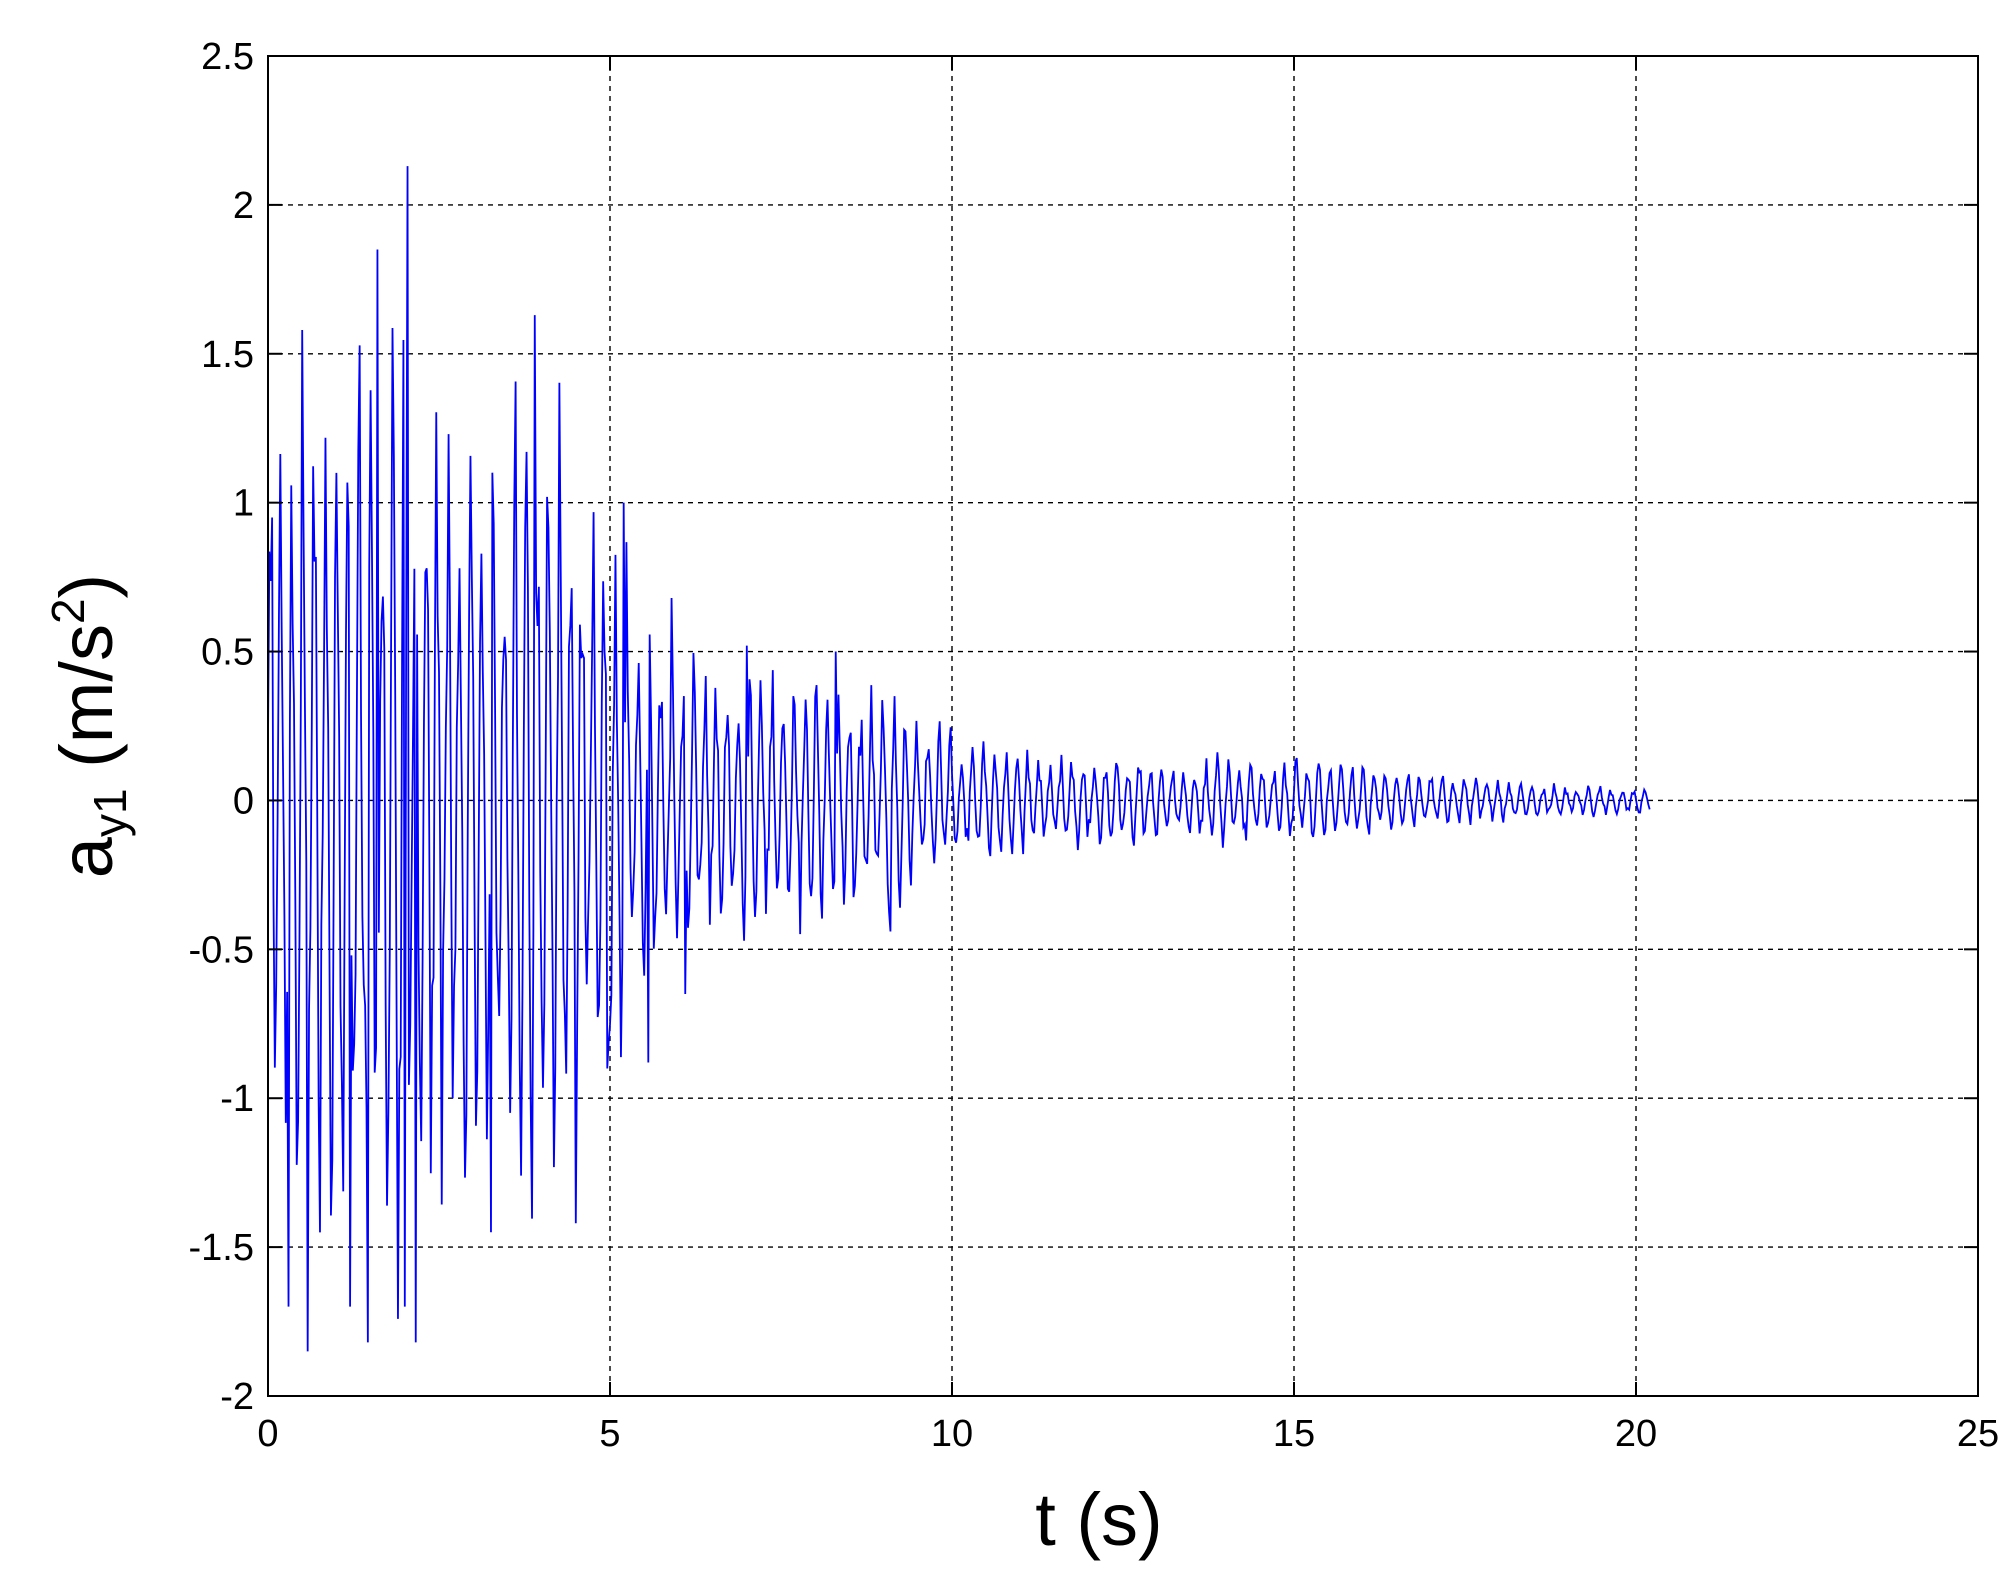 This screenshot has height=1576, width=2015. What do you see at coordinates (267, 1434) in the screenshot?
I see `x-tick-label: 0` at bounding box center [267, 1434].